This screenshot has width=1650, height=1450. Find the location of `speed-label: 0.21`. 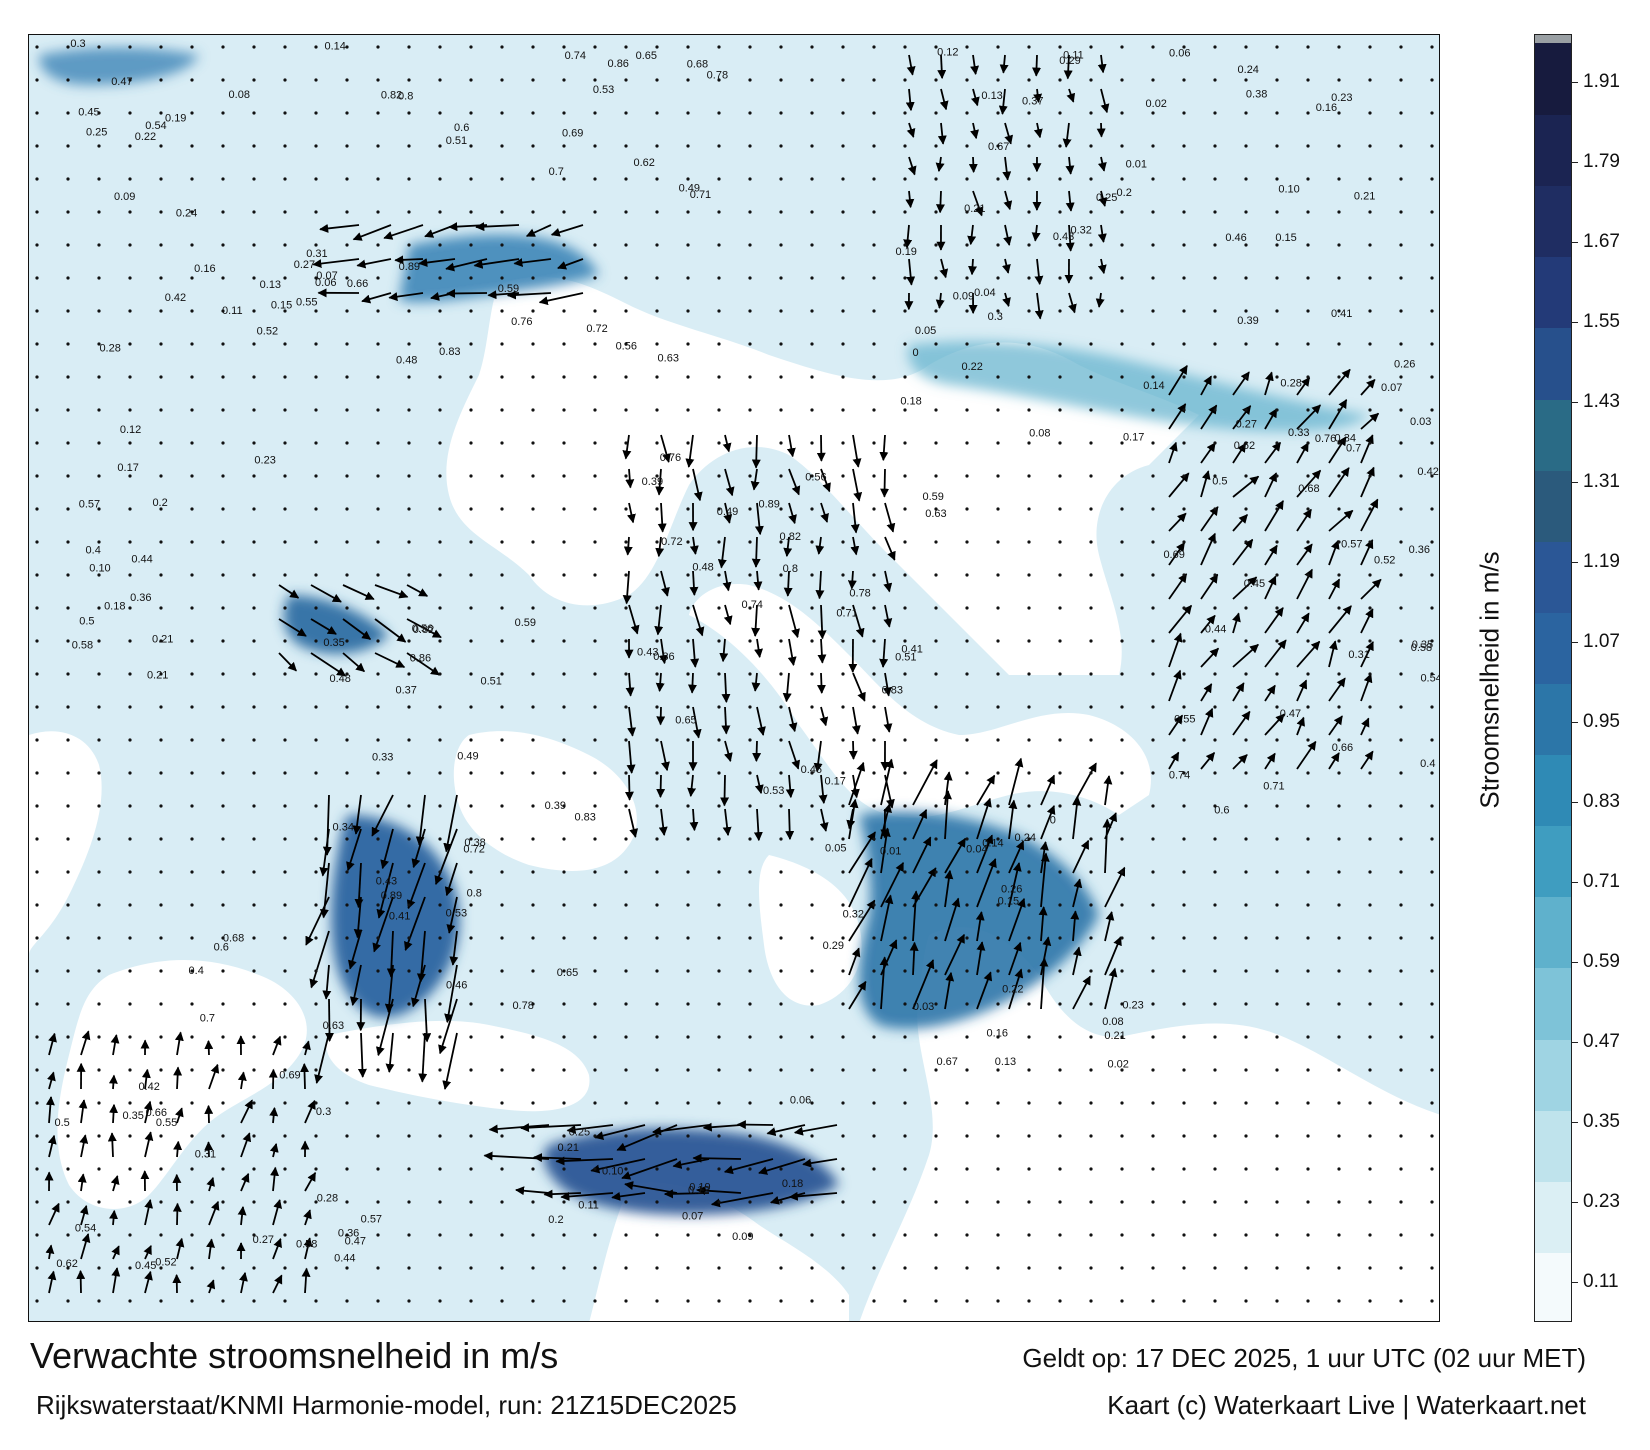

speed-label: 0.21 is located at coordinates (1114, 1036).